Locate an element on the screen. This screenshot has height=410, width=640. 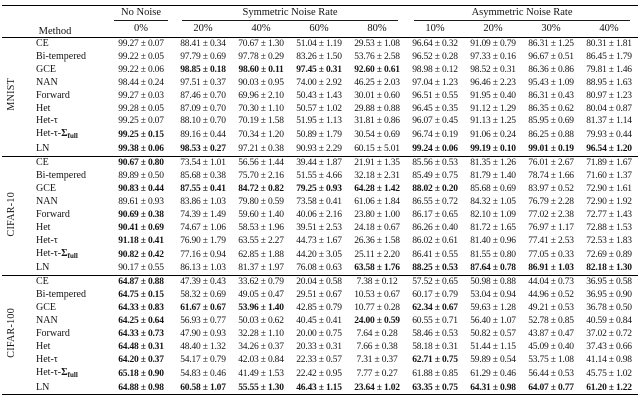
value-cell: 53.76 ± 2.58 is located at coordinates (377, 56).